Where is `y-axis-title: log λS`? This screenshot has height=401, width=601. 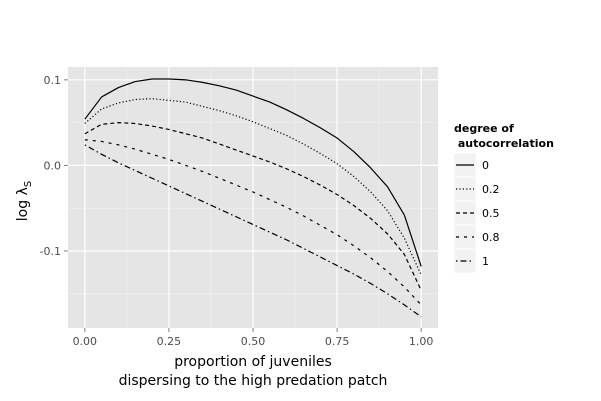 y-axis-title: log λS is located at coordinates (24, 201).